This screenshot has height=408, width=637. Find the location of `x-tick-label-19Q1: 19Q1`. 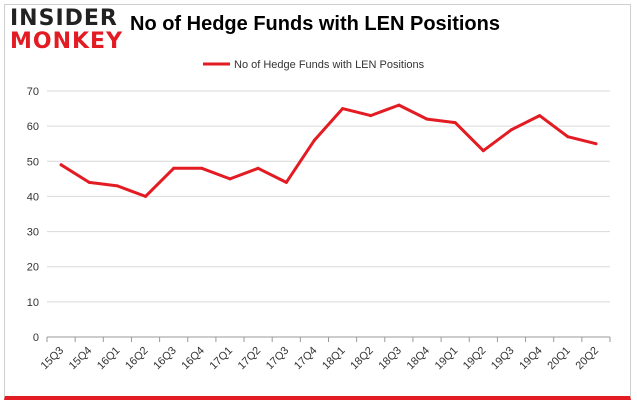

x-tick-label-19Q1: 19Q1 is located at coordinates (447, 359).